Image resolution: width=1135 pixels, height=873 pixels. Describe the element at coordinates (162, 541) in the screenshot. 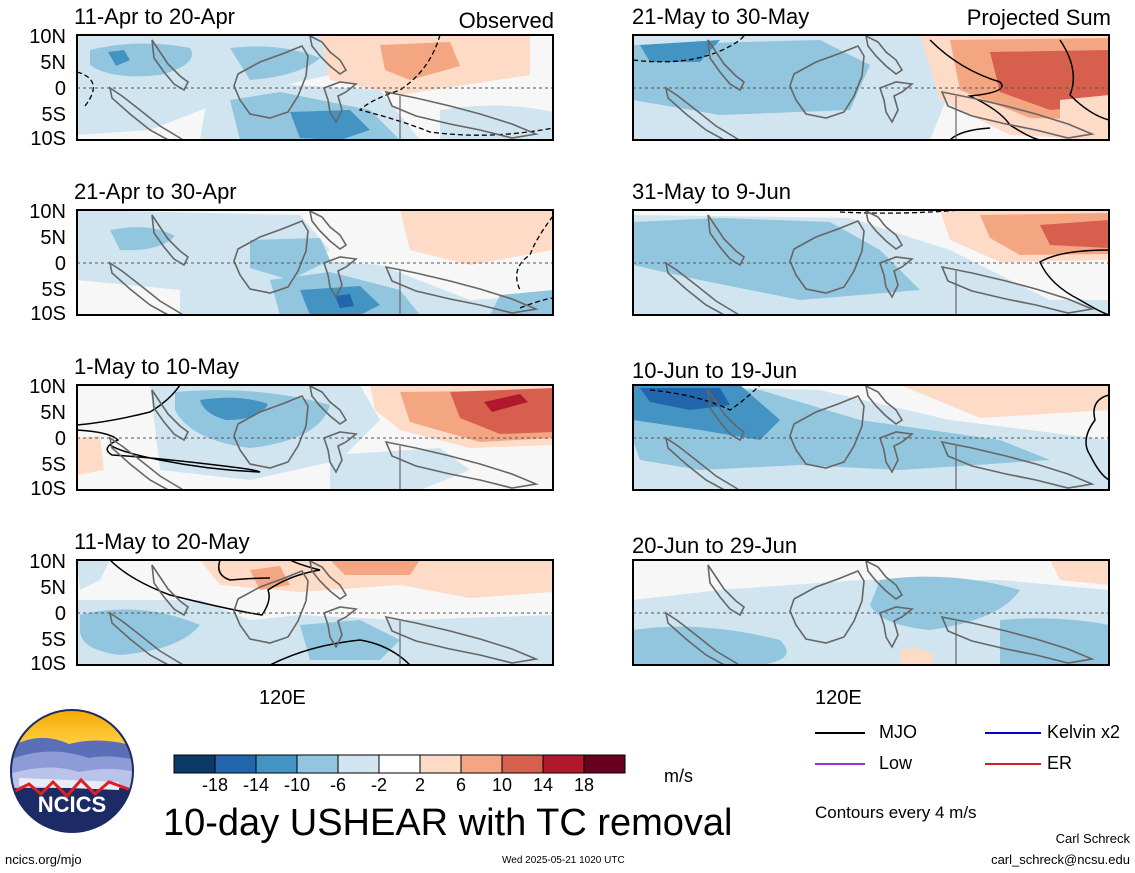

I see `panel-title-left-4: 11-May to 20-May` at that location.